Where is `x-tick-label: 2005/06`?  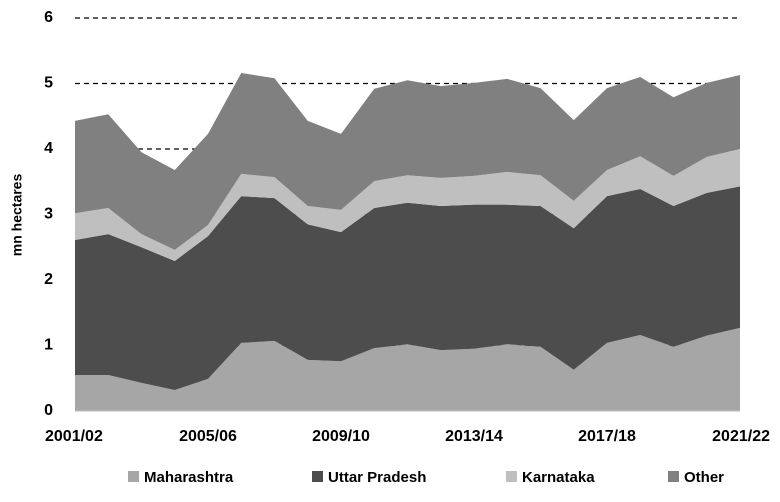 x-tick-label: 2005/06 is located at coordinates (208, 436).